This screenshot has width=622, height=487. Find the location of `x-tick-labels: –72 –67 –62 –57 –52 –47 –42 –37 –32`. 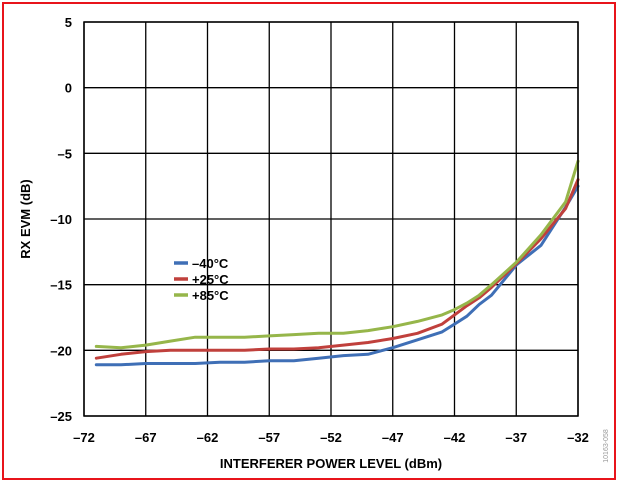

x-tick-labels: –72 –67 –62 –57 –52 –47 –42 –37 –32 is located at coordinates (331, 437).